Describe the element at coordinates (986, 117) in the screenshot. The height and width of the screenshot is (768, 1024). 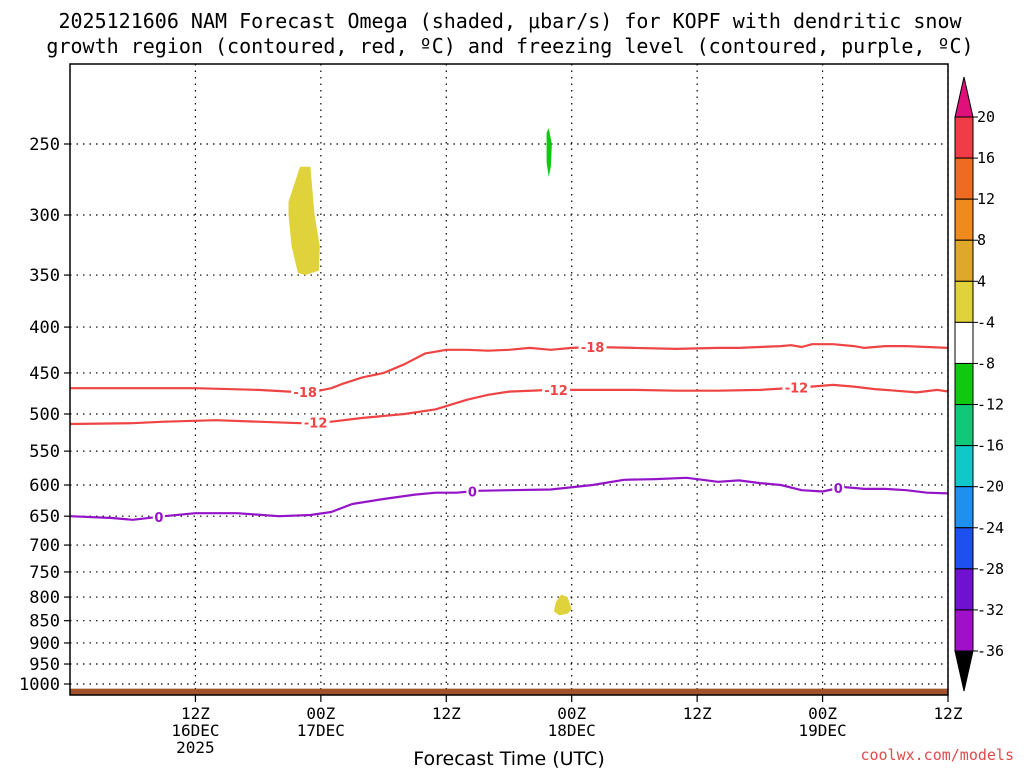
I see `colorbar-label: 20` at that location.